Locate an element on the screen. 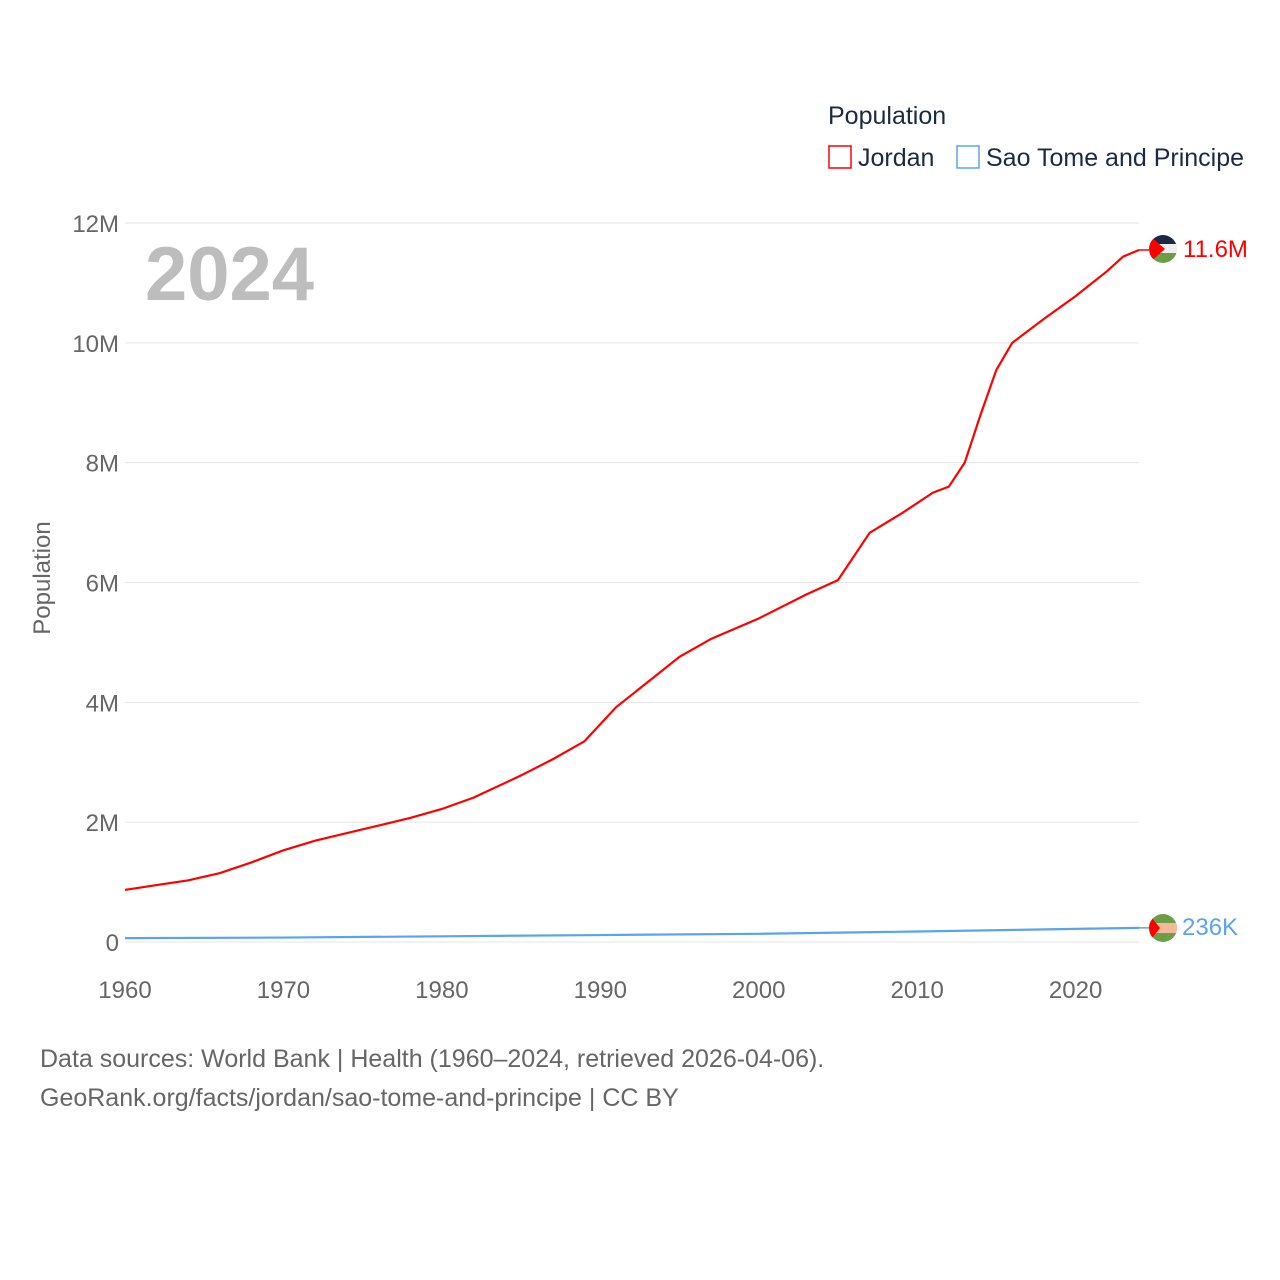 Image resolution: width=1280 pixels, height=1280 pixels. x-tick-label: 1990 is located at coordinates (600, 990).